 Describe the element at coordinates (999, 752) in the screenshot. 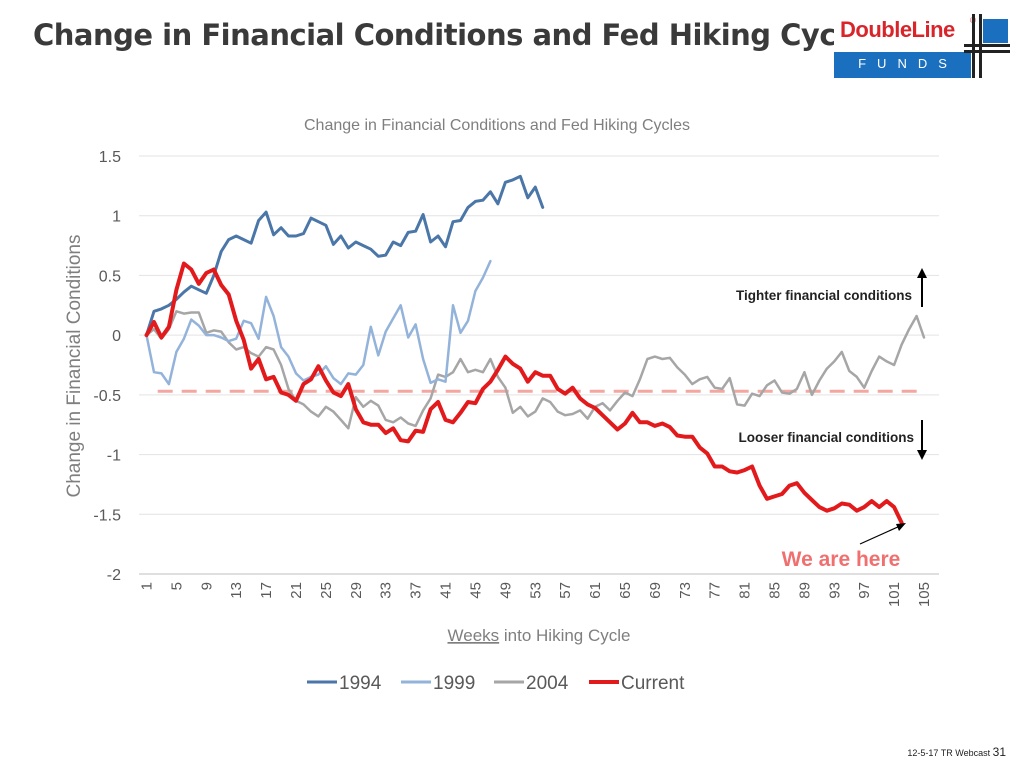

I see `page-number: 31` at that location.